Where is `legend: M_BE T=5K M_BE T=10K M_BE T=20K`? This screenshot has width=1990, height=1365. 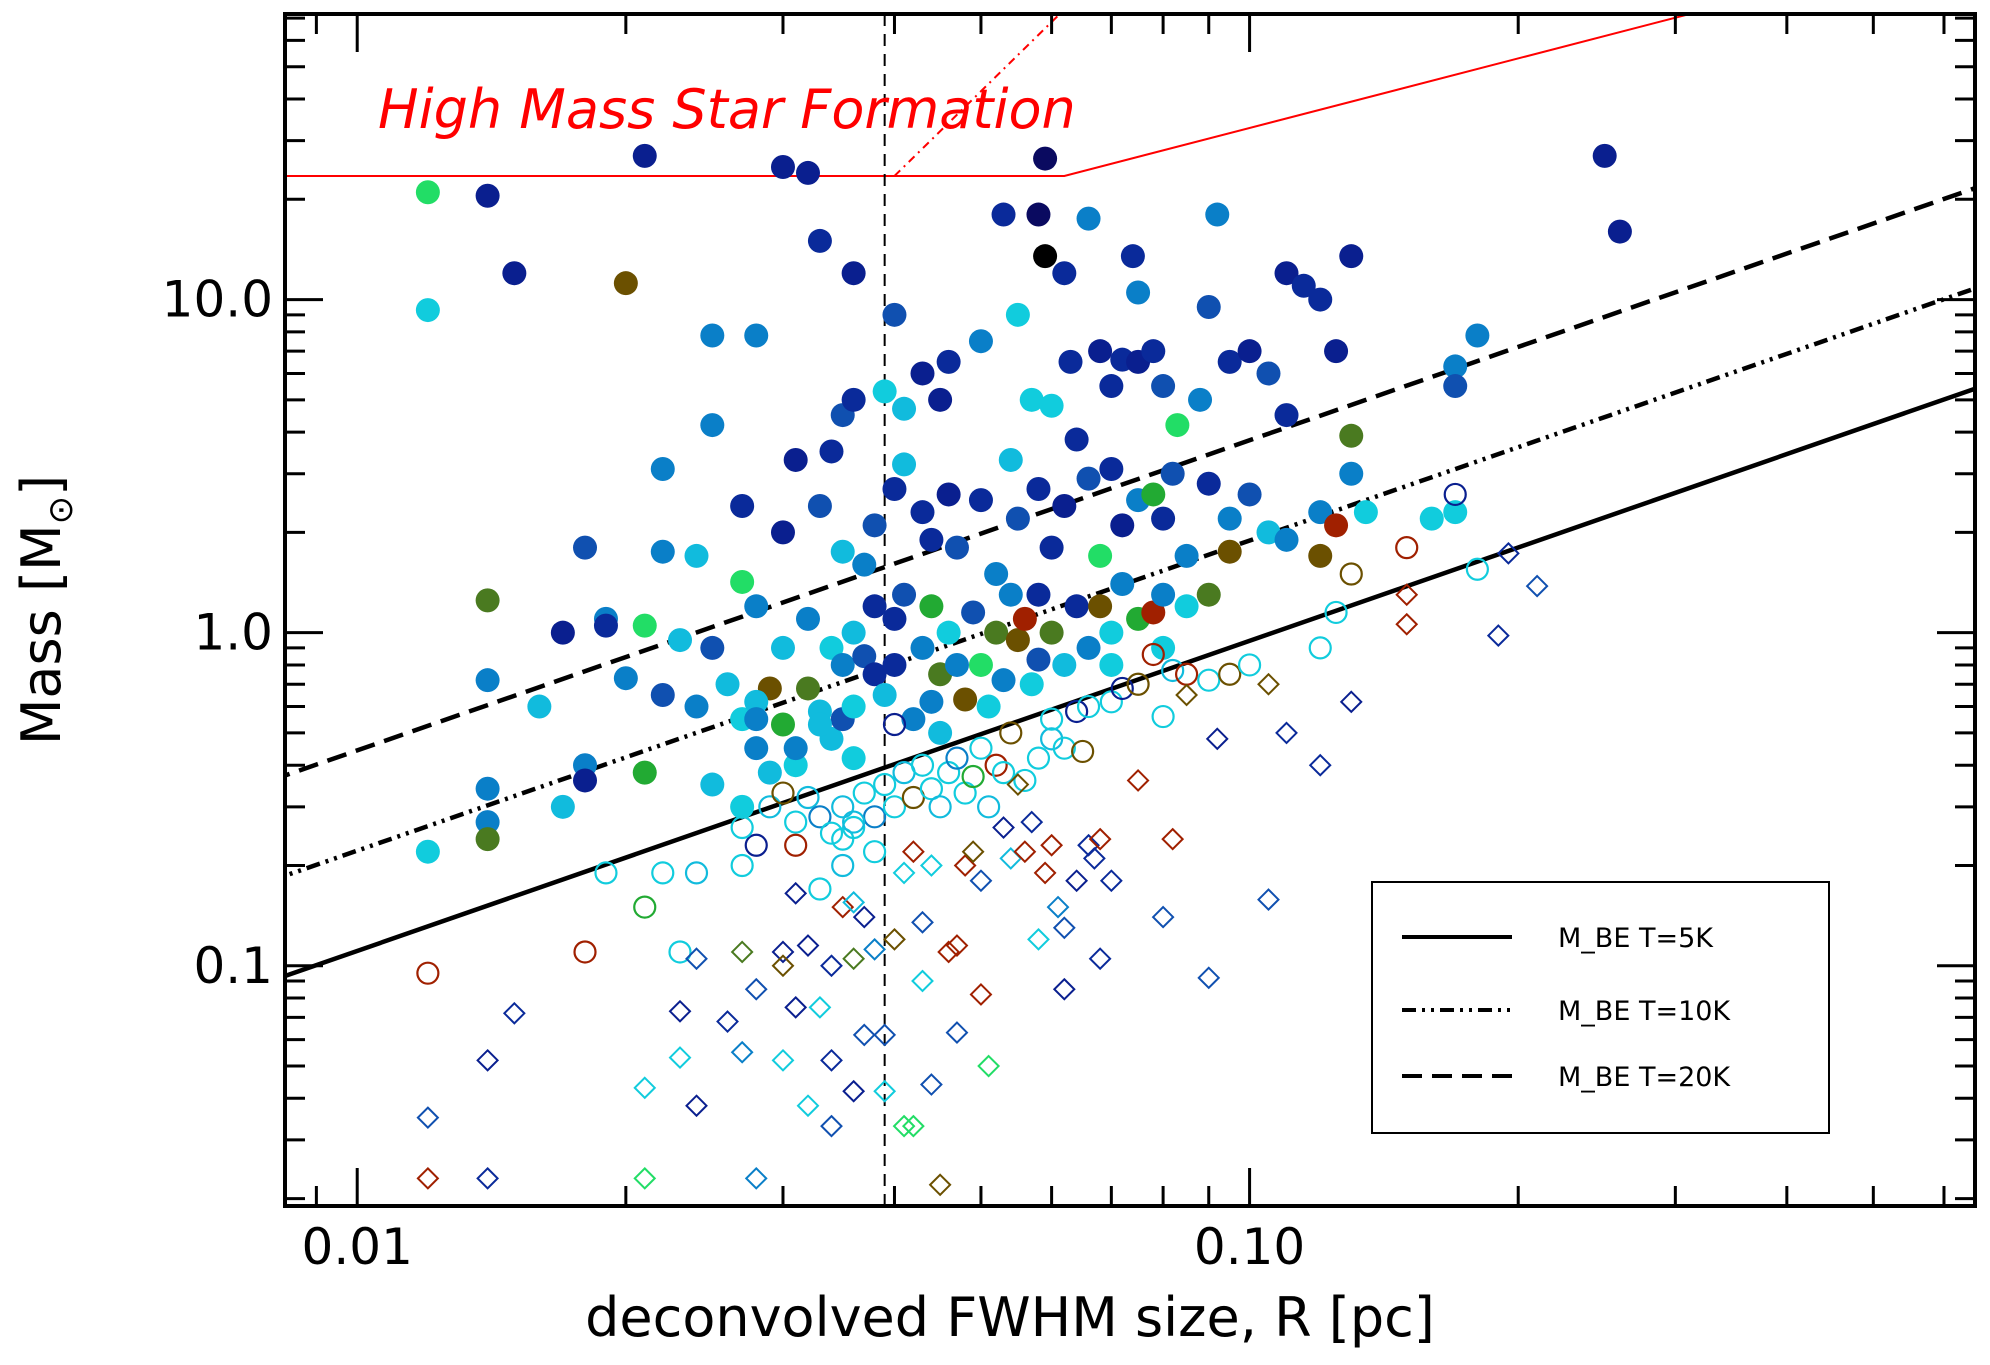 legend: M_BE T=5K M_BE T=10K M_BE T=20K is located at coordinates (1600, 1007).